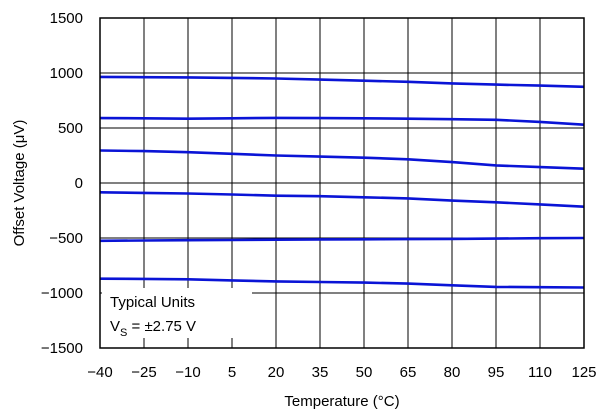 The image size is (603, 411). Describe the element at coordinates (152, 302) in the screenshot. I see `legend-line1: Typical Units` at that location.